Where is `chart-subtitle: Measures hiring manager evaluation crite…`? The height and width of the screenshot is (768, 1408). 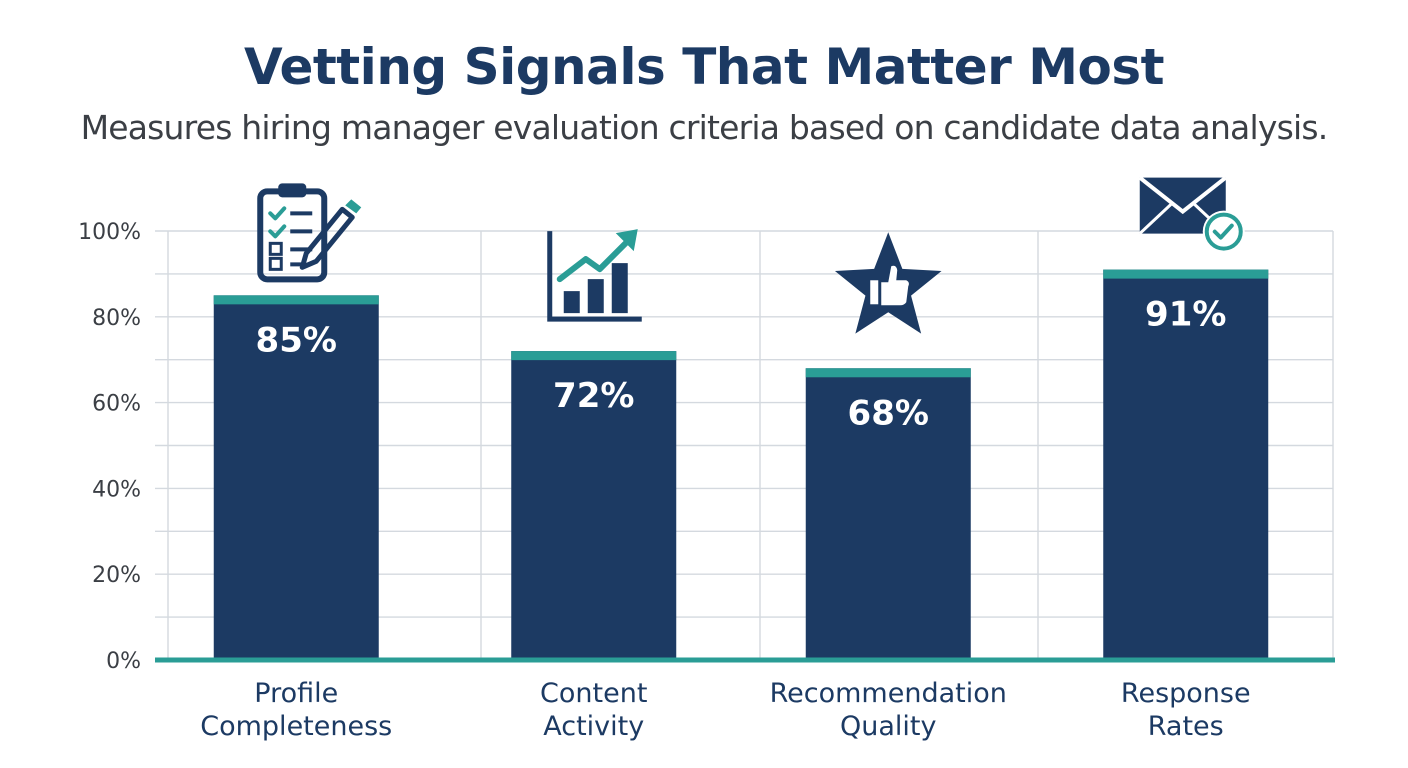 chart-subtitle: Measures hiring manager evaluation crite… is located at coordinates (704, 127).